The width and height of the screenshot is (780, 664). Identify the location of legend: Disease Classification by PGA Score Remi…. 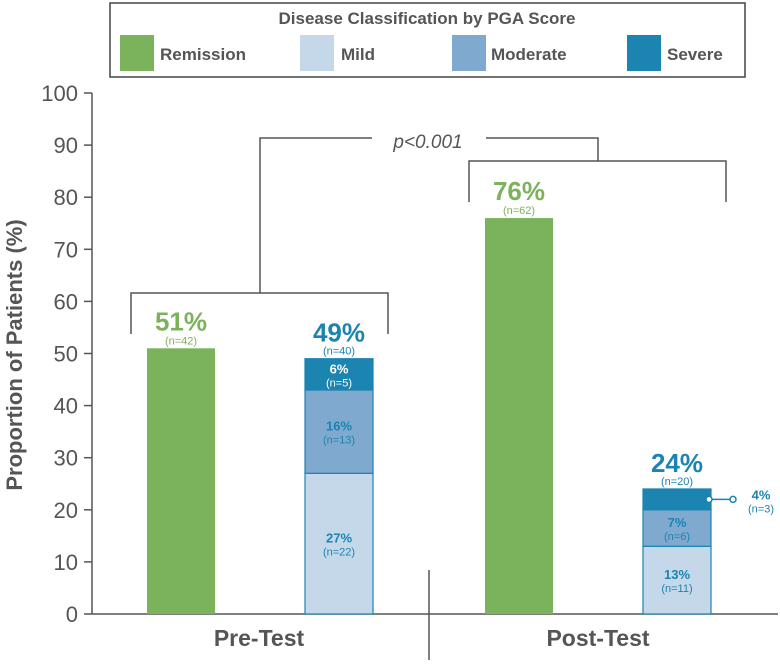
(427, 40).